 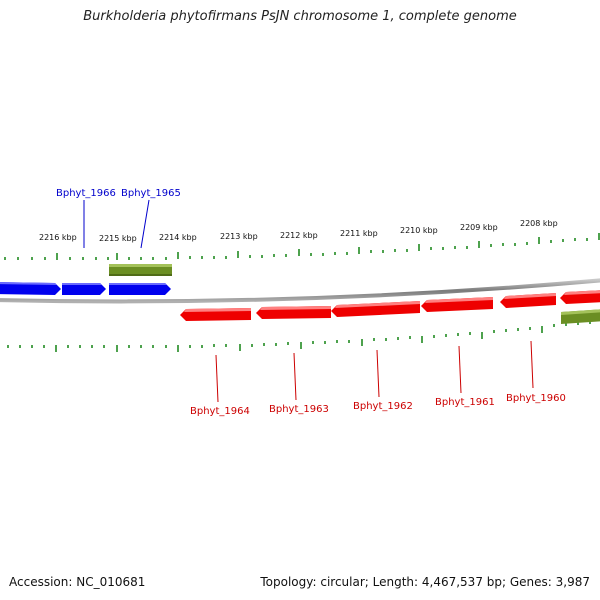 I want to click on gene-label-bphyt-1963: Bphyt_1963, so click(x=299, y=409).